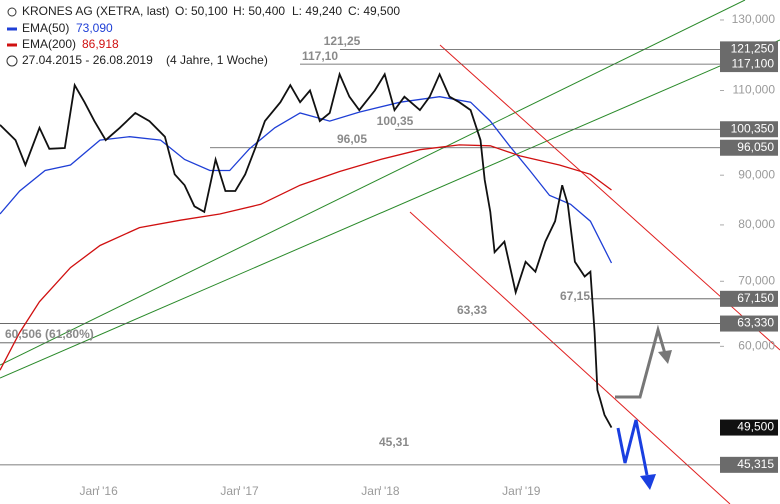 Image resolution: width=780 pixels, height=504 pixels. I want to click on level-note: 121,25, so click(342, 41).